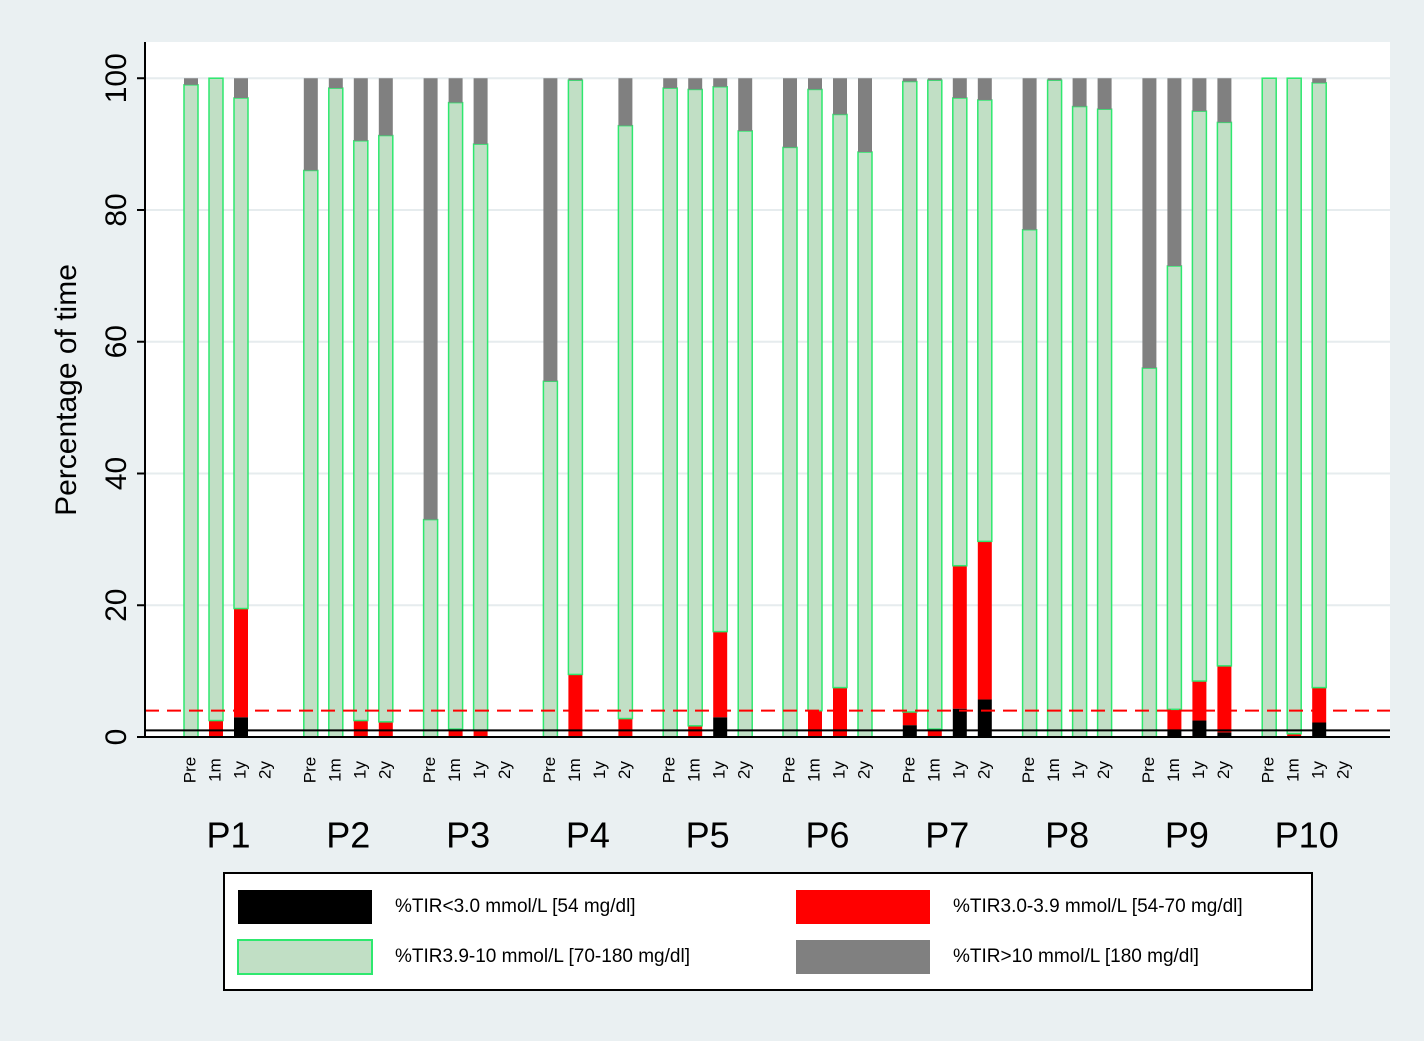 This screenshot has height=1041, width=1424. Describe the element at coordinates (827, 835) in the screenshot. I see `group-label: P6` at that location.